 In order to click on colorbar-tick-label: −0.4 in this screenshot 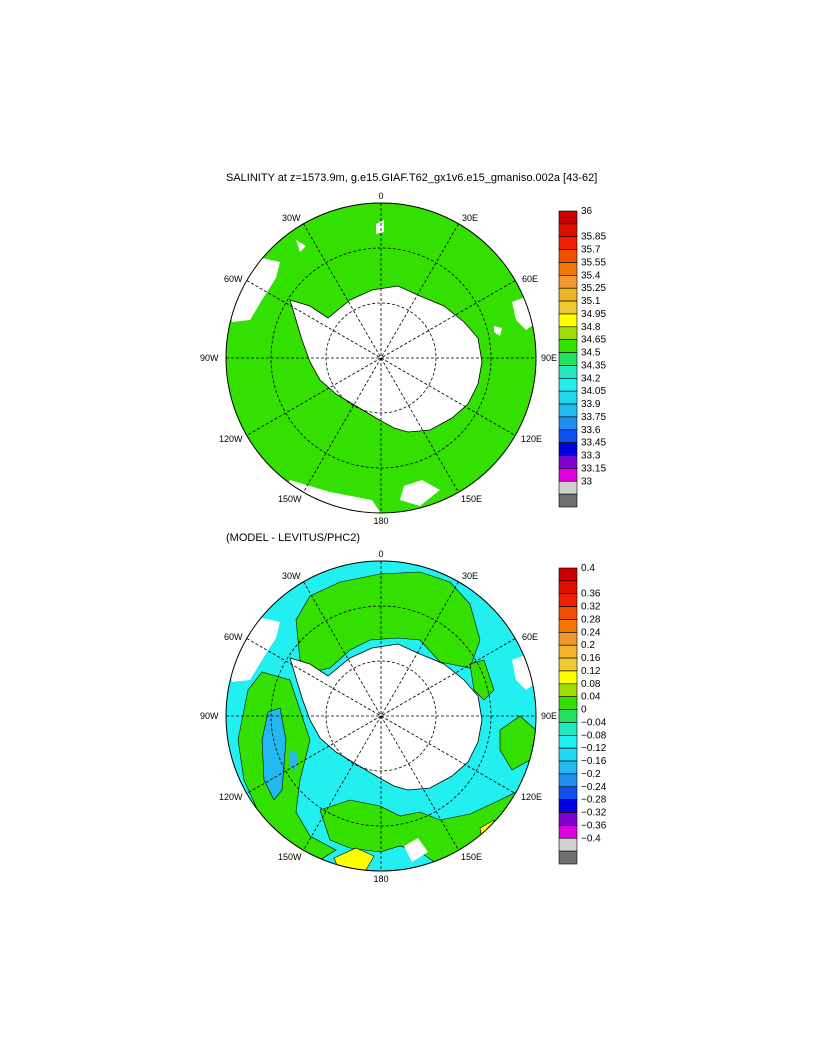, I will do `click(591, 838)`.